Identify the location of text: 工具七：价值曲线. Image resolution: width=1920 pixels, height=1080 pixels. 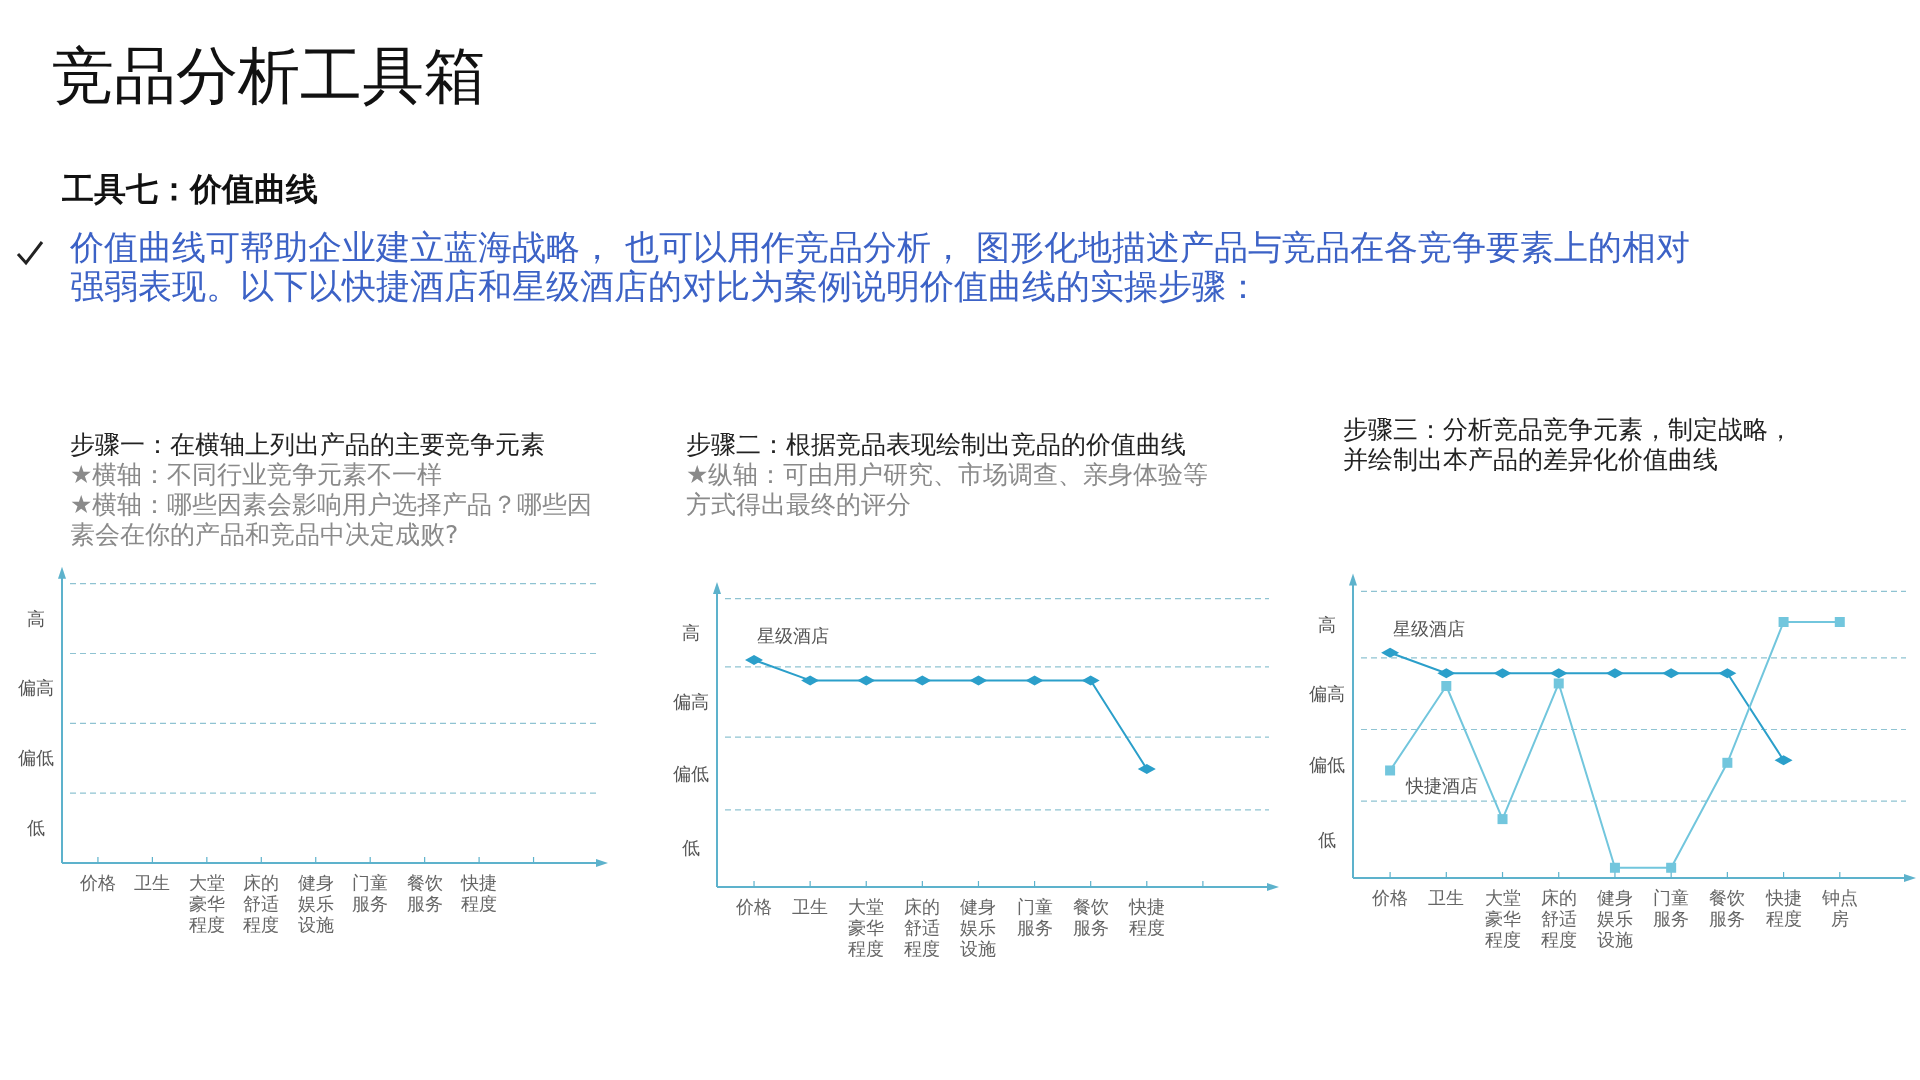
(190, 189).